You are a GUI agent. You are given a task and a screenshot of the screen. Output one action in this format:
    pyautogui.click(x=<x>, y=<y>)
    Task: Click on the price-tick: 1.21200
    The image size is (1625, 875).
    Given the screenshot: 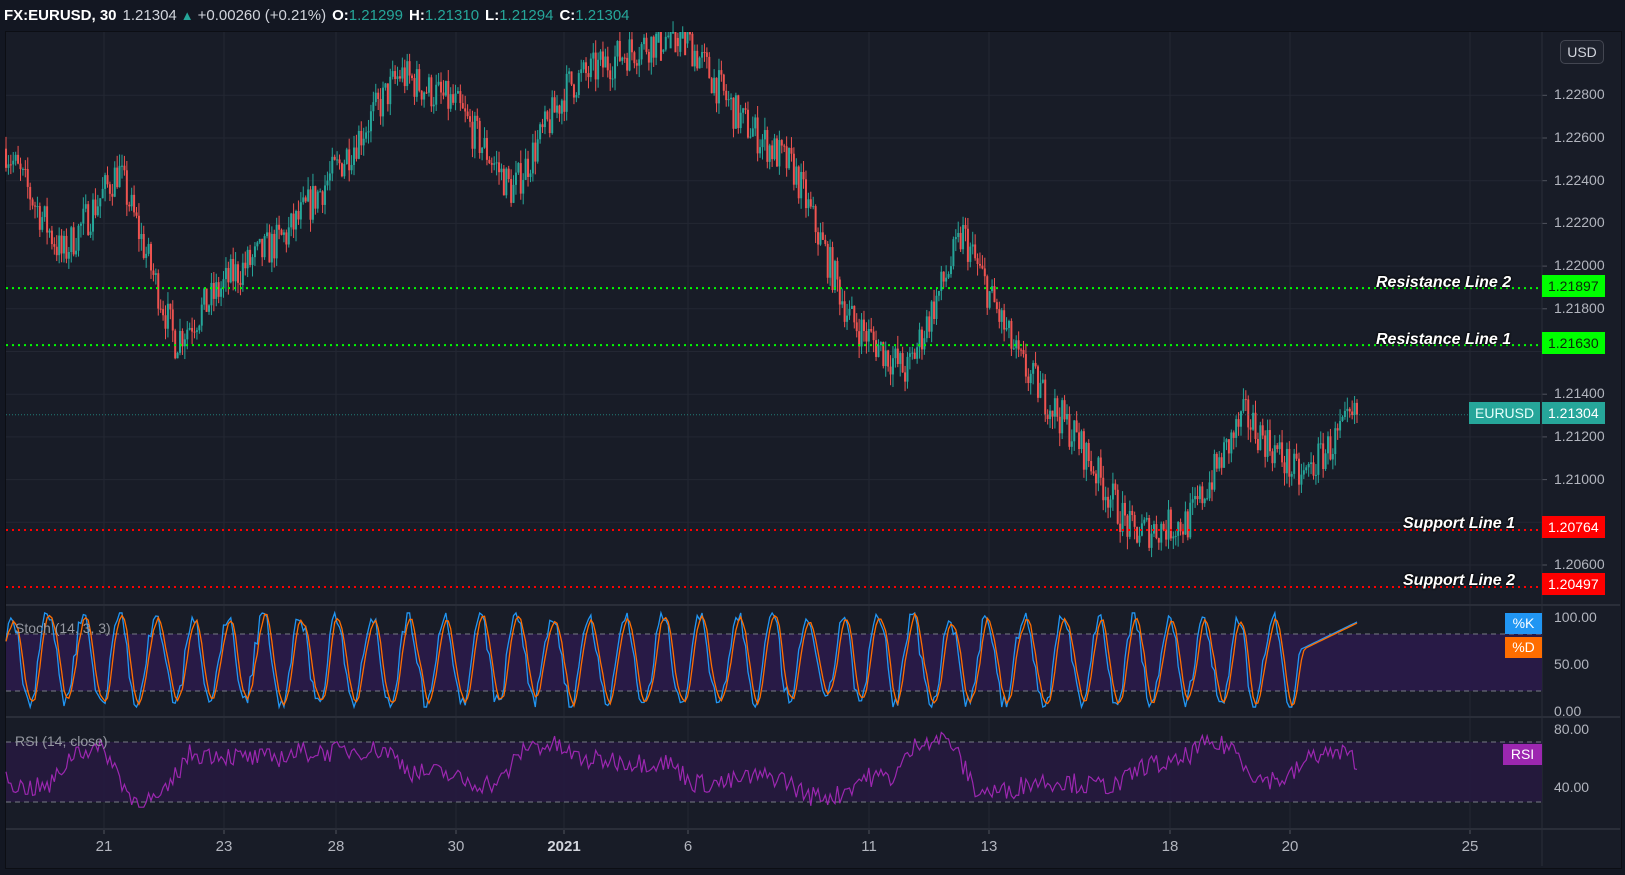 What is the action you would take?
    pyautogui.click(x=1579, y=435)
    